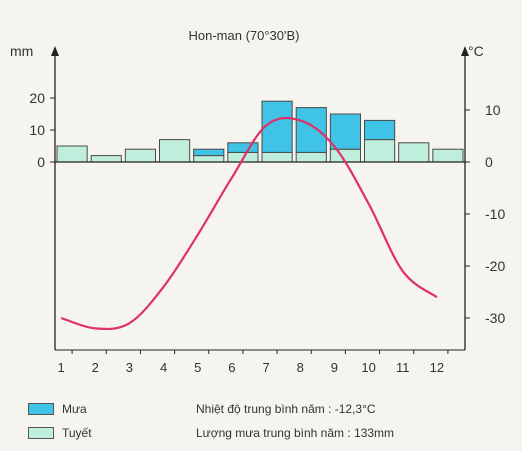 Image resolution: width=522 pixels, height=451 pixels. What do you see at coordinates (295, 433) in the screenshot?
I see `avg-precip-note: Lượng mưa trung bình năm : 133mm` at bounding box center [295, 433].